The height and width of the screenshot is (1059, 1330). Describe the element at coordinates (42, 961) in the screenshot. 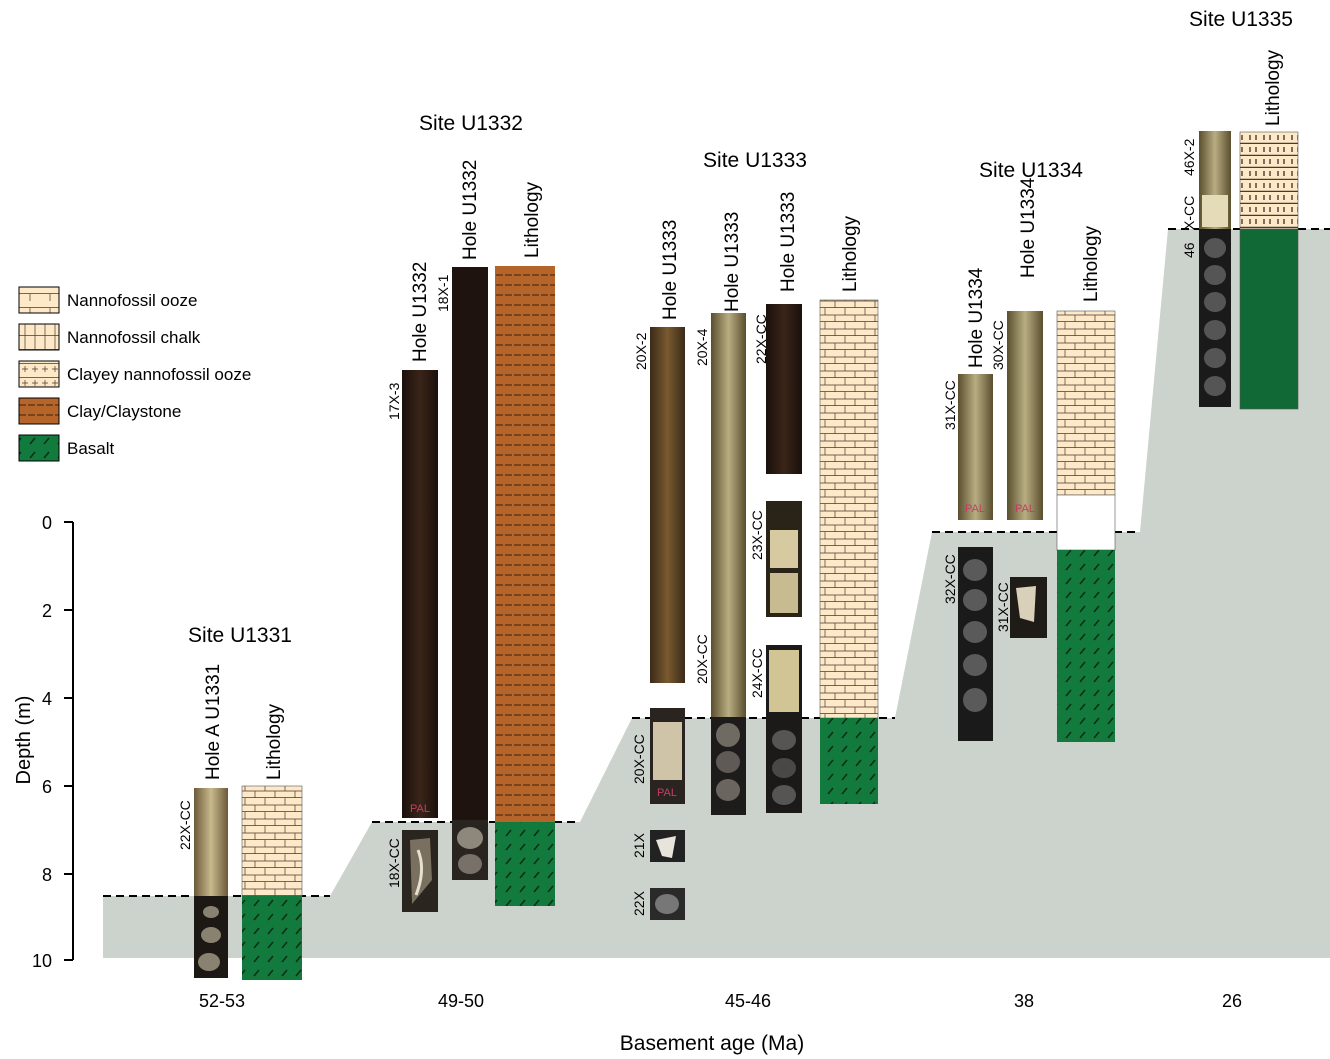

I see `ytick-label: 10` at that location.